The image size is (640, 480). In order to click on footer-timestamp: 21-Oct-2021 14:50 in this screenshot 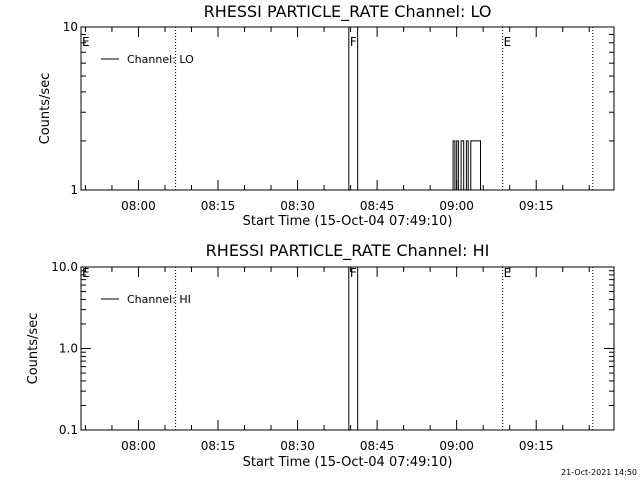, I will do `click(599, 472)`.